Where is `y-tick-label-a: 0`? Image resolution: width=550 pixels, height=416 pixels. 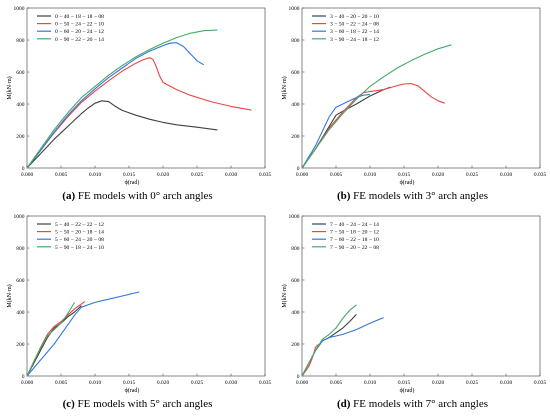 y-tick-label-a: 0 is located at coordinates (23, 169).